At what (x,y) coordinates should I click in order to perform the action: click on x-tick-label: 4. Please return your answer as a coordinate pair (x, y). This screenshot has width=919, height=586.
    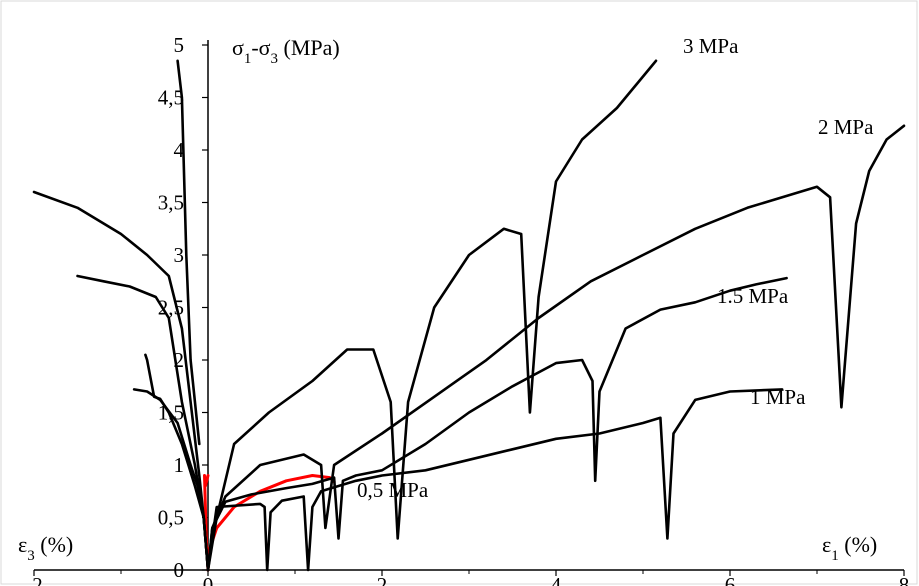
    Looking at the image, I should click on (556, 579).